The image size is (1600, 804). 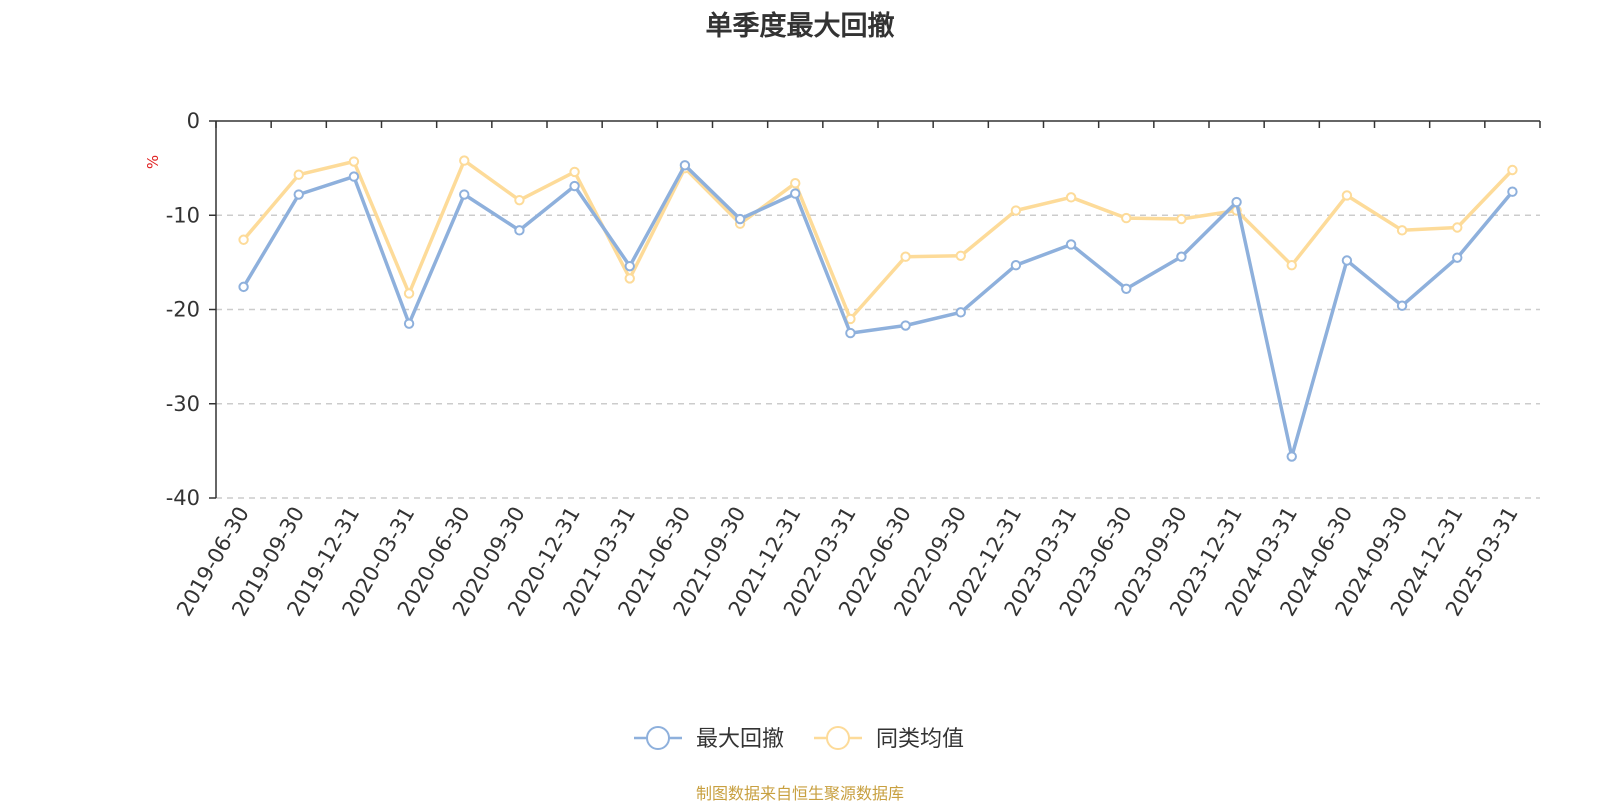 I want to click on legend-item-max-drawdown: 最大回撤, so click(x=709, y=739).